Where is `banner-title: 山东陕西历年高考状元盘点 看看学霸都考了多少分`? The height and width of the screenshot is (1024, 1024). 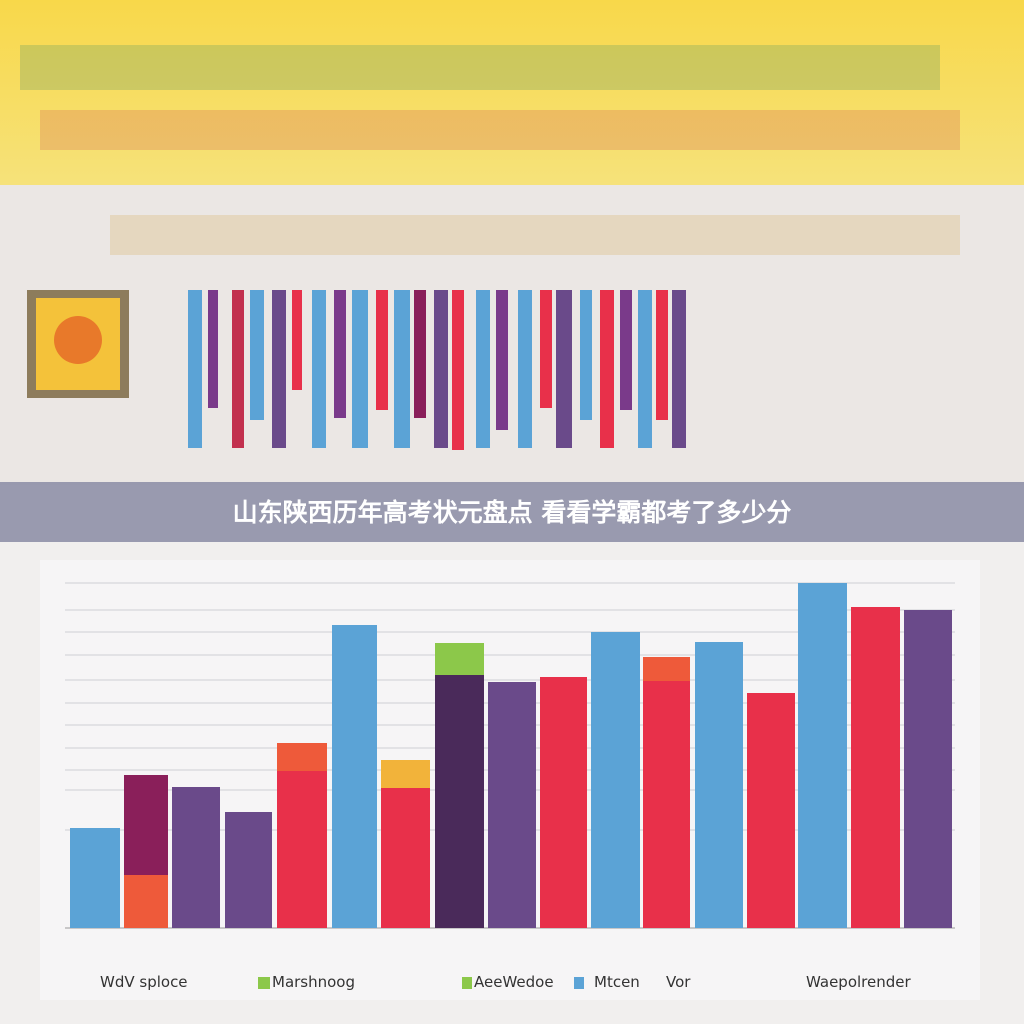
banner-title: 山东陕西历年高考状元盘点 看看学霸都考了多少分 is located at coordinates (512, 512).